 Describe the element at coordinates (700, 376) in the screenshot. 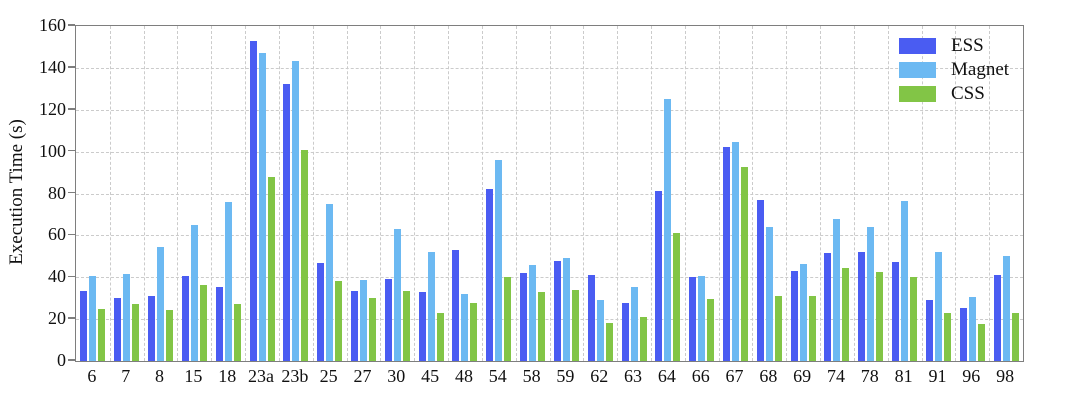

I see `x-tick-label: 66` at that location.